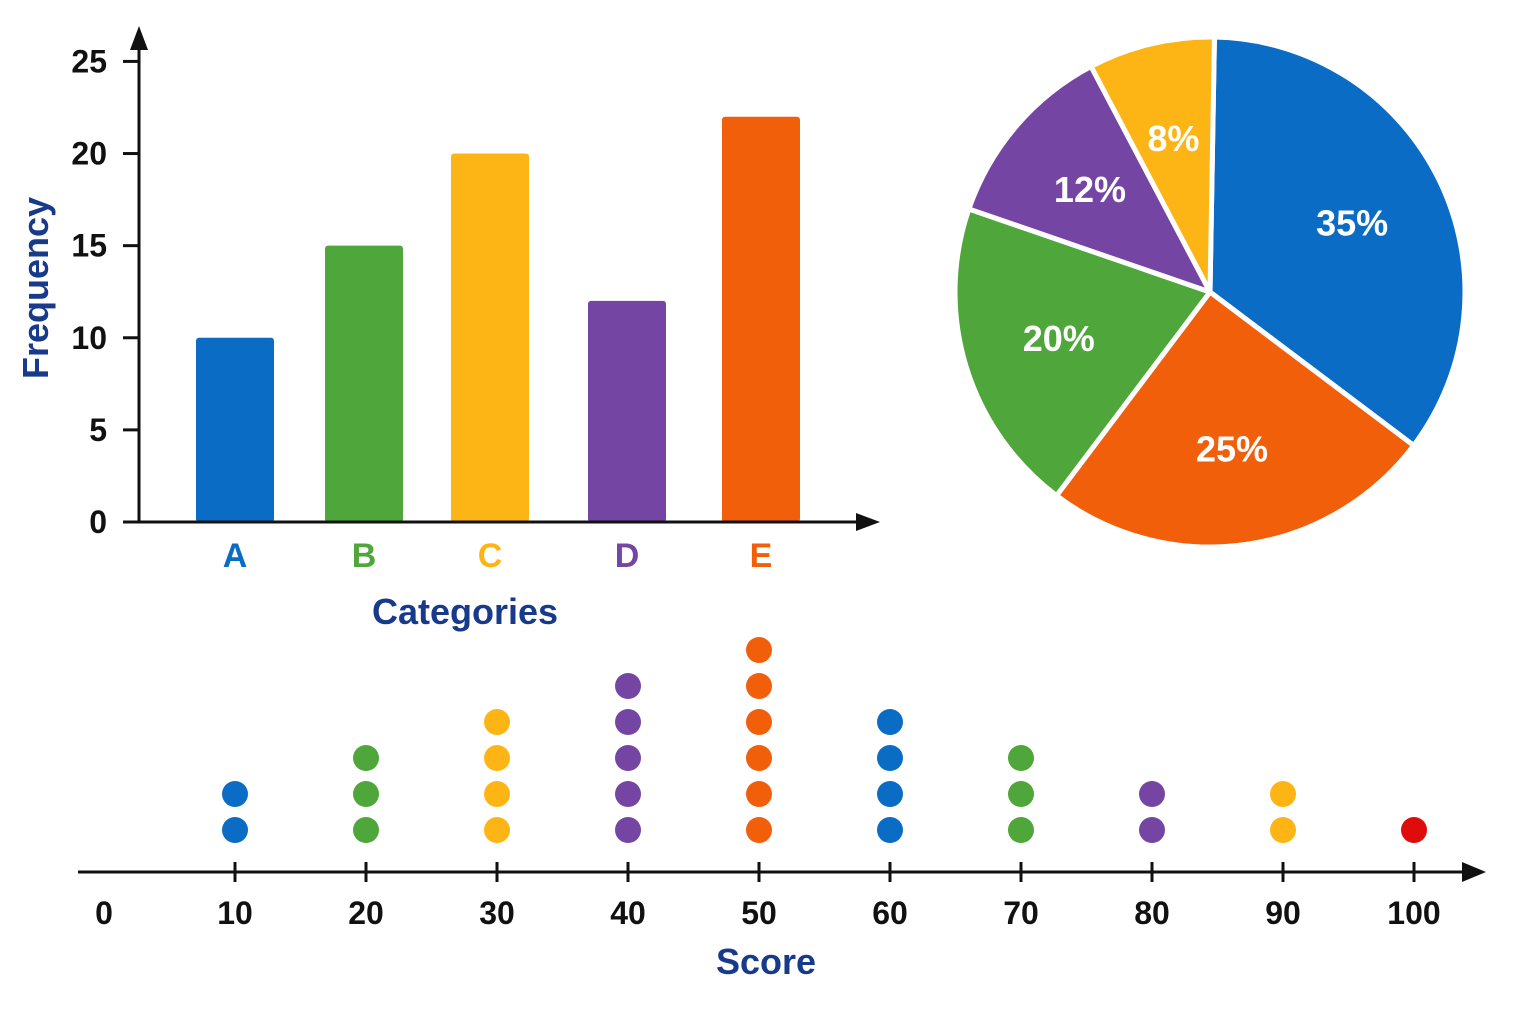 The height and width of the screenshot is (1024, 1536). What do you see at coordinates (1232, 449) in the screenshot?
I see `pie-slice-label: 25%` at bounding box center [1232, 449].